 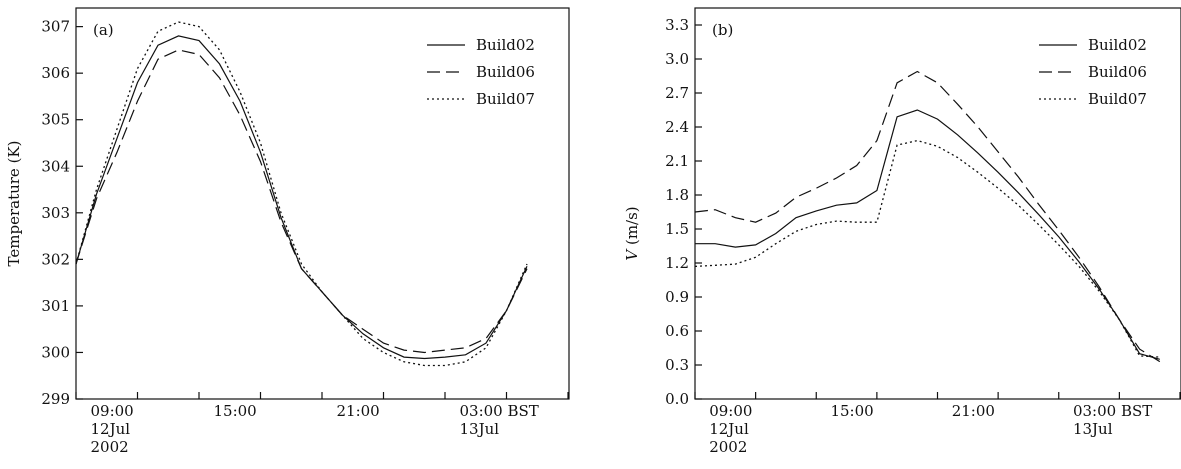 I want to click on y-tick-label: 0.3, so click(x=677, y=365).